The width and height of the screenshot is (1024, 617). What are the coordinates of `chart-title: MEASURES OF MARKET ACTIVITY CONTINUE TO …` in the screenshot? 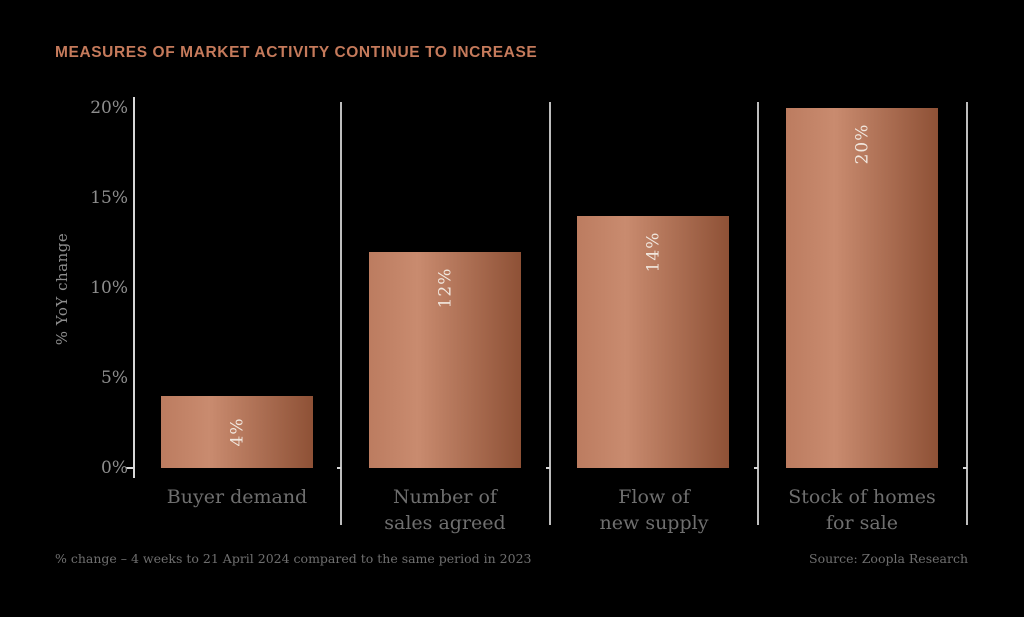 It's located at (296, 52).